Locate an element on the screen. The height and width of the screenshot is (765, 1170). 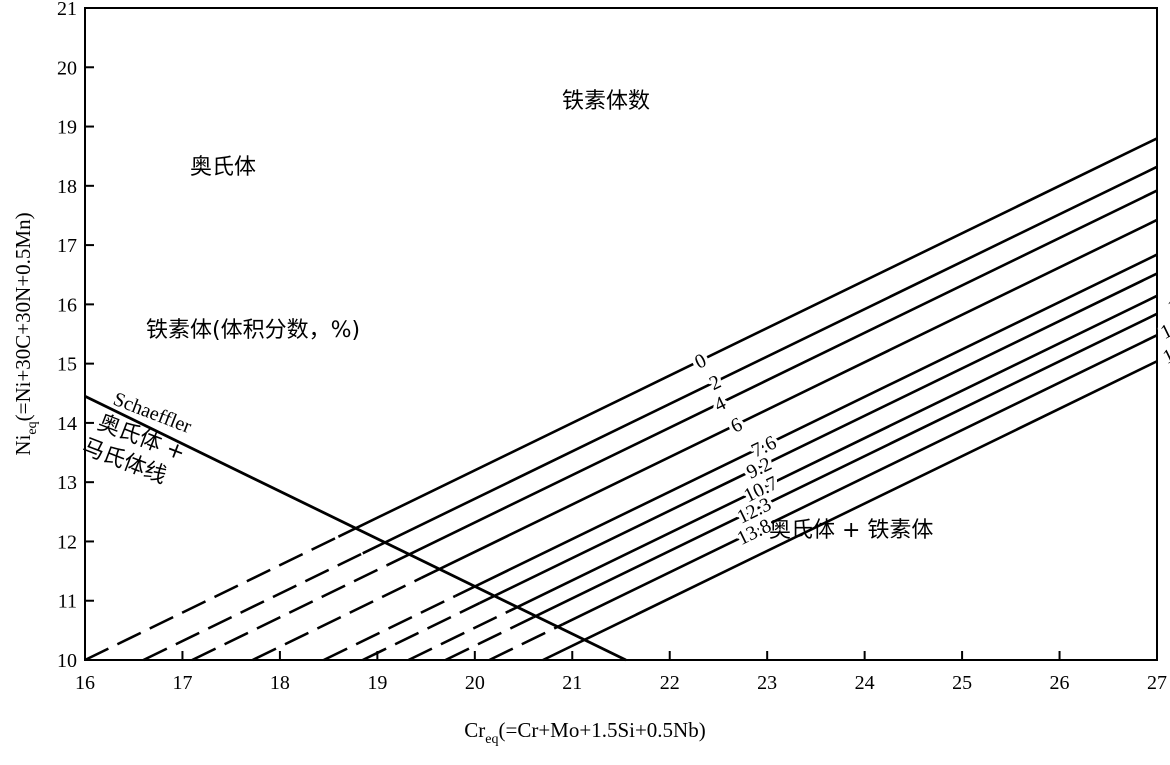
volume-percent-label-0-group: 00 is located at coordinates (700, 361).